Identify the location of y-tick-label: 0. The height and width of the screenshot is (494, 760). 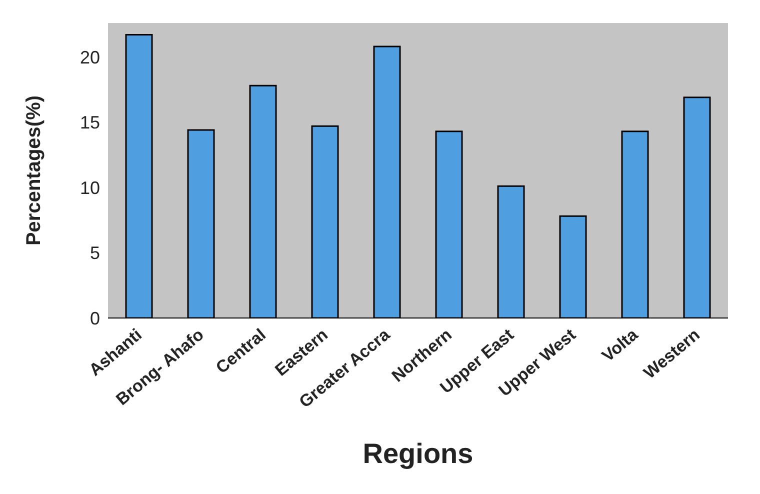
(95, 318).